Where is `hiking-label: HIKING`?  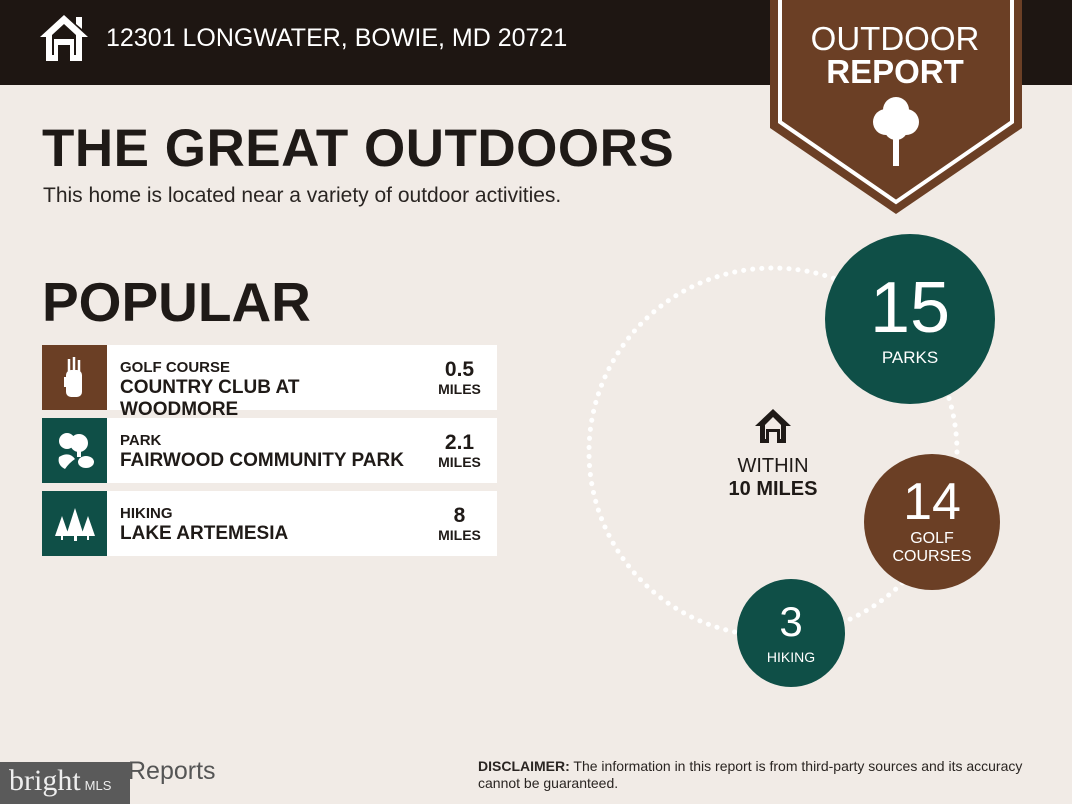
hiking-label: HIKING is located at coordinates (791, 657).